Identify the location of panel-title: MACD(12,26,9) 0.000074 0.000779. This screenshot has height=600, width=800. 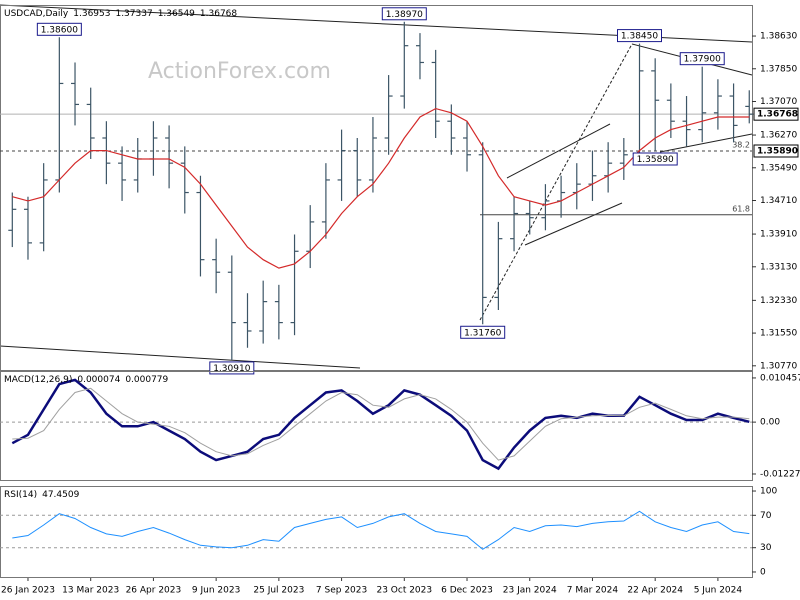
(86, 380).